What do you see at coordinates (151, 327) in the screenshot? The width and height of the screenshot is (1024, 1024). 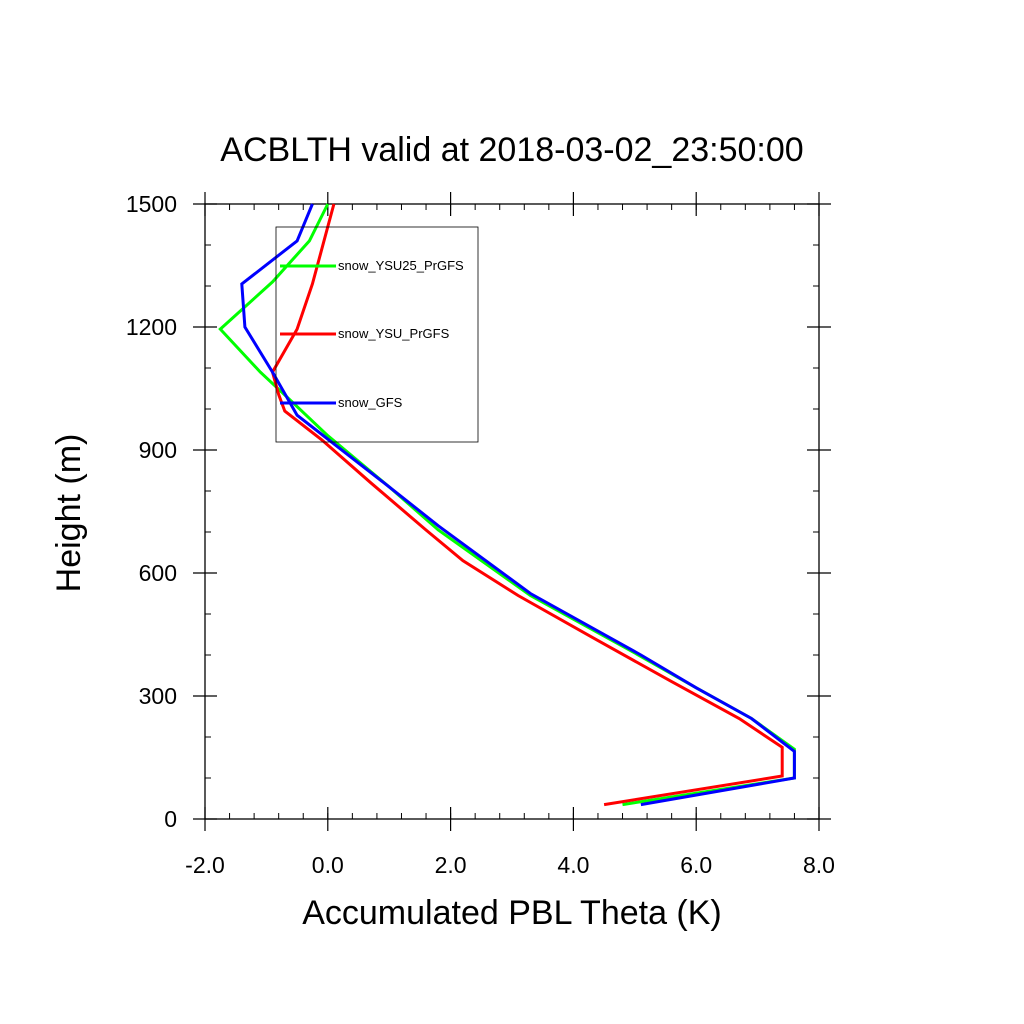 I see `y-tick-label: 1200` at bounding box center [151, 327].